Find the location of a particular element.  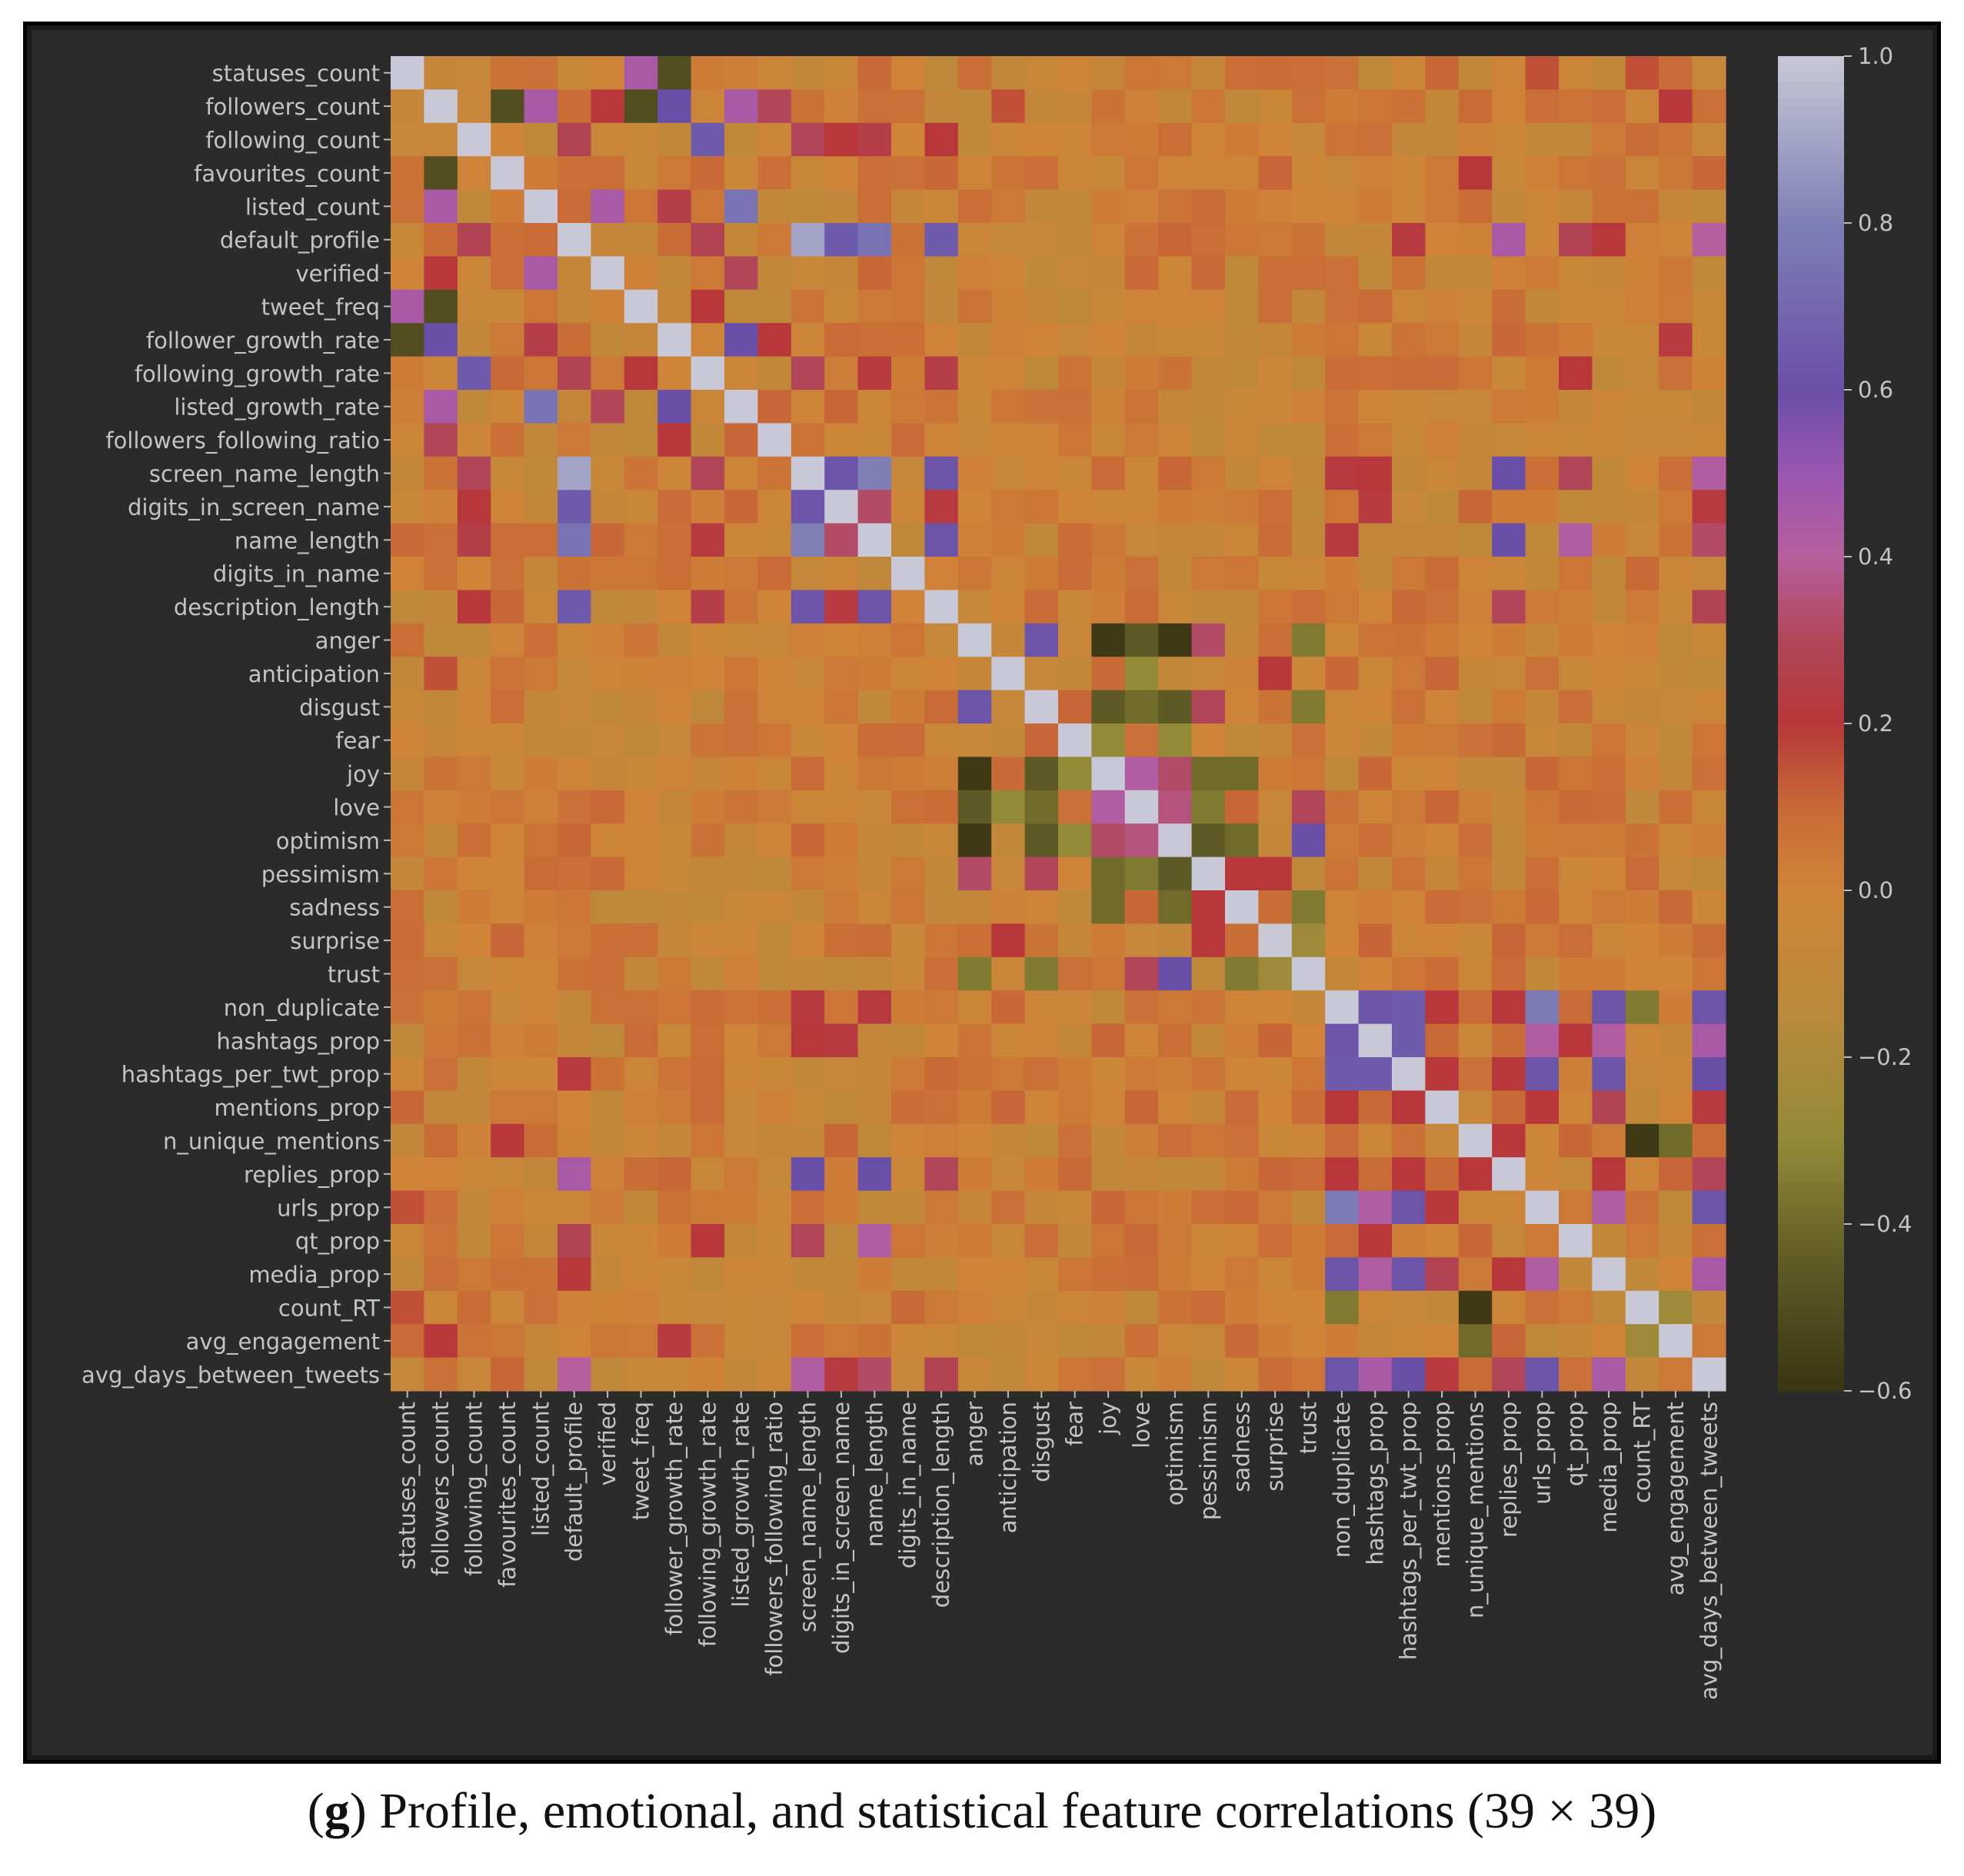

y-tick-label: fear is located at coordinates (357, 741).